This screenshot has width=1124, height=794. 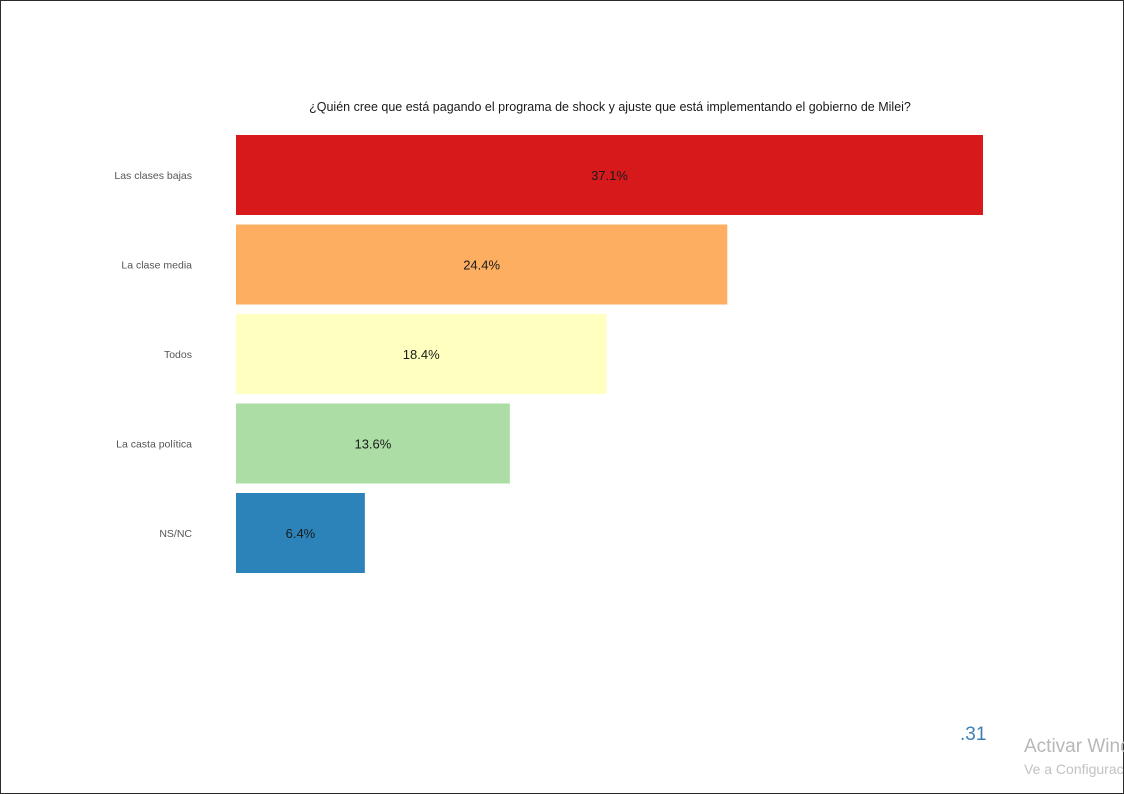 What do you see at coordinates (153, 176) in the screenshot?
I see `category-label: Las clases bajas` at bounding box center [153, 176].